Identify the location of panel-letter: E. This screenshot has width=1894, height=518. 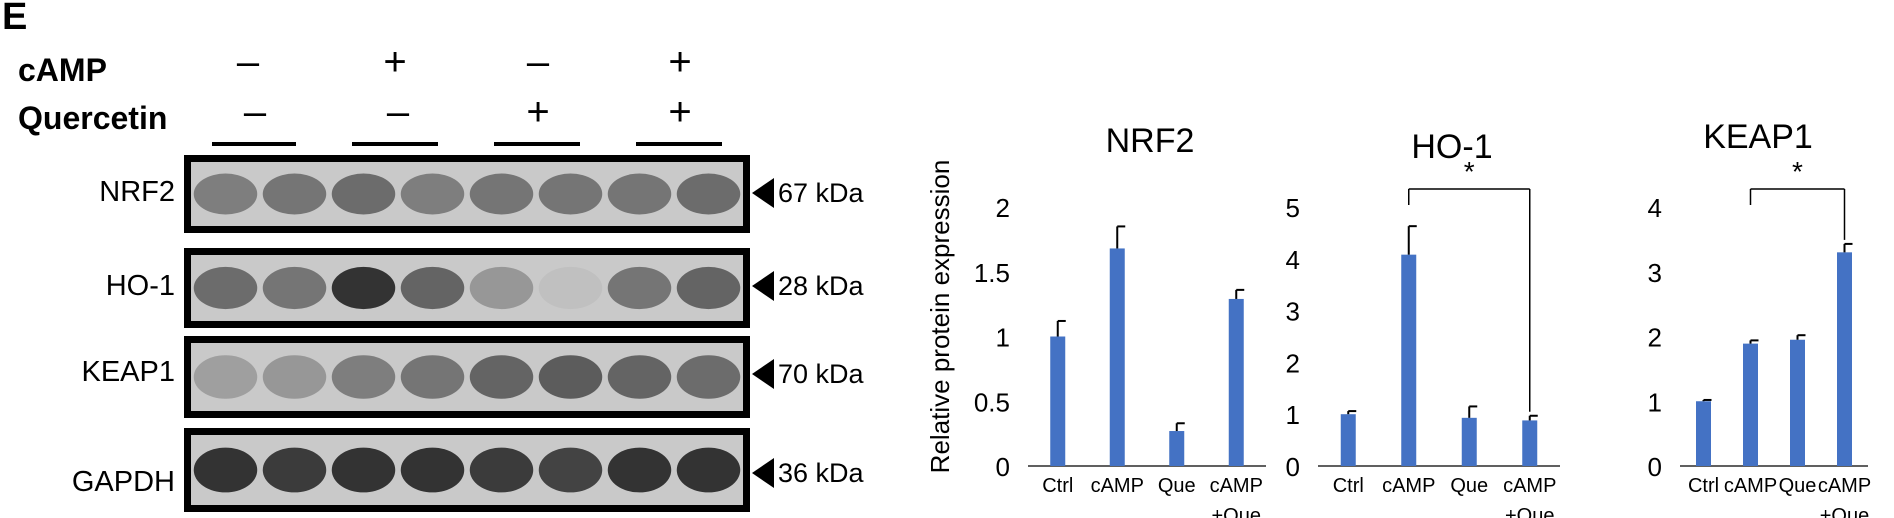
(15, 19).